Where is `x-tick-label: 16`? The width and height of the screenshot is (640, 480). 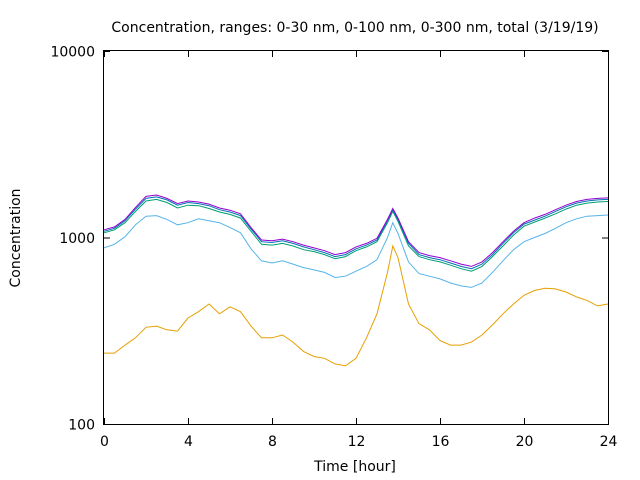
x-tick-label: 16 is located at coordinates (441, 442).